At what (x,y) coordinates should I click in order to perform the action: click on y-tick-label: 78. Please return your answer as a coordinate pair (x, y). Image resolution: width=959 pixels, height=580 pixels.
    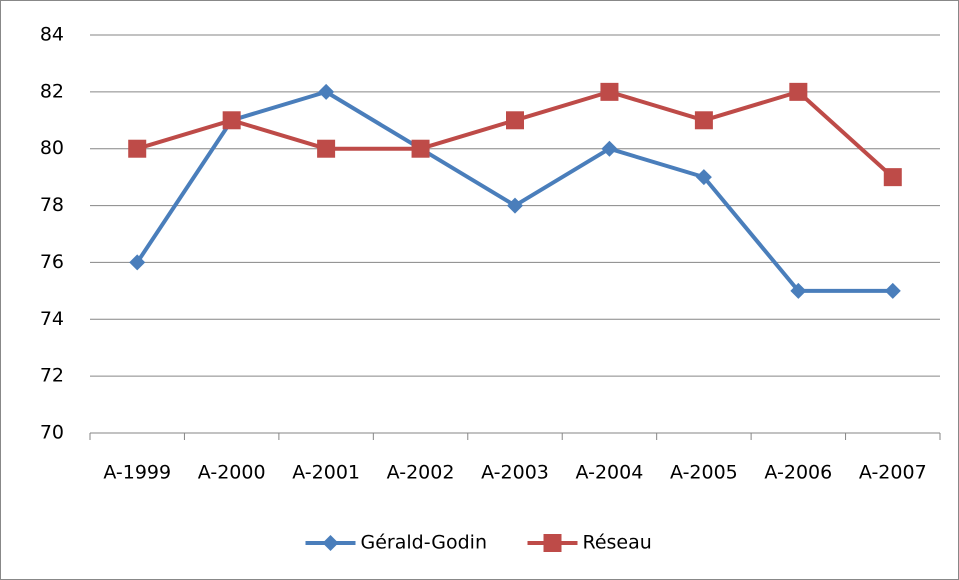
    Looking at the image, I should click on (52, 205).